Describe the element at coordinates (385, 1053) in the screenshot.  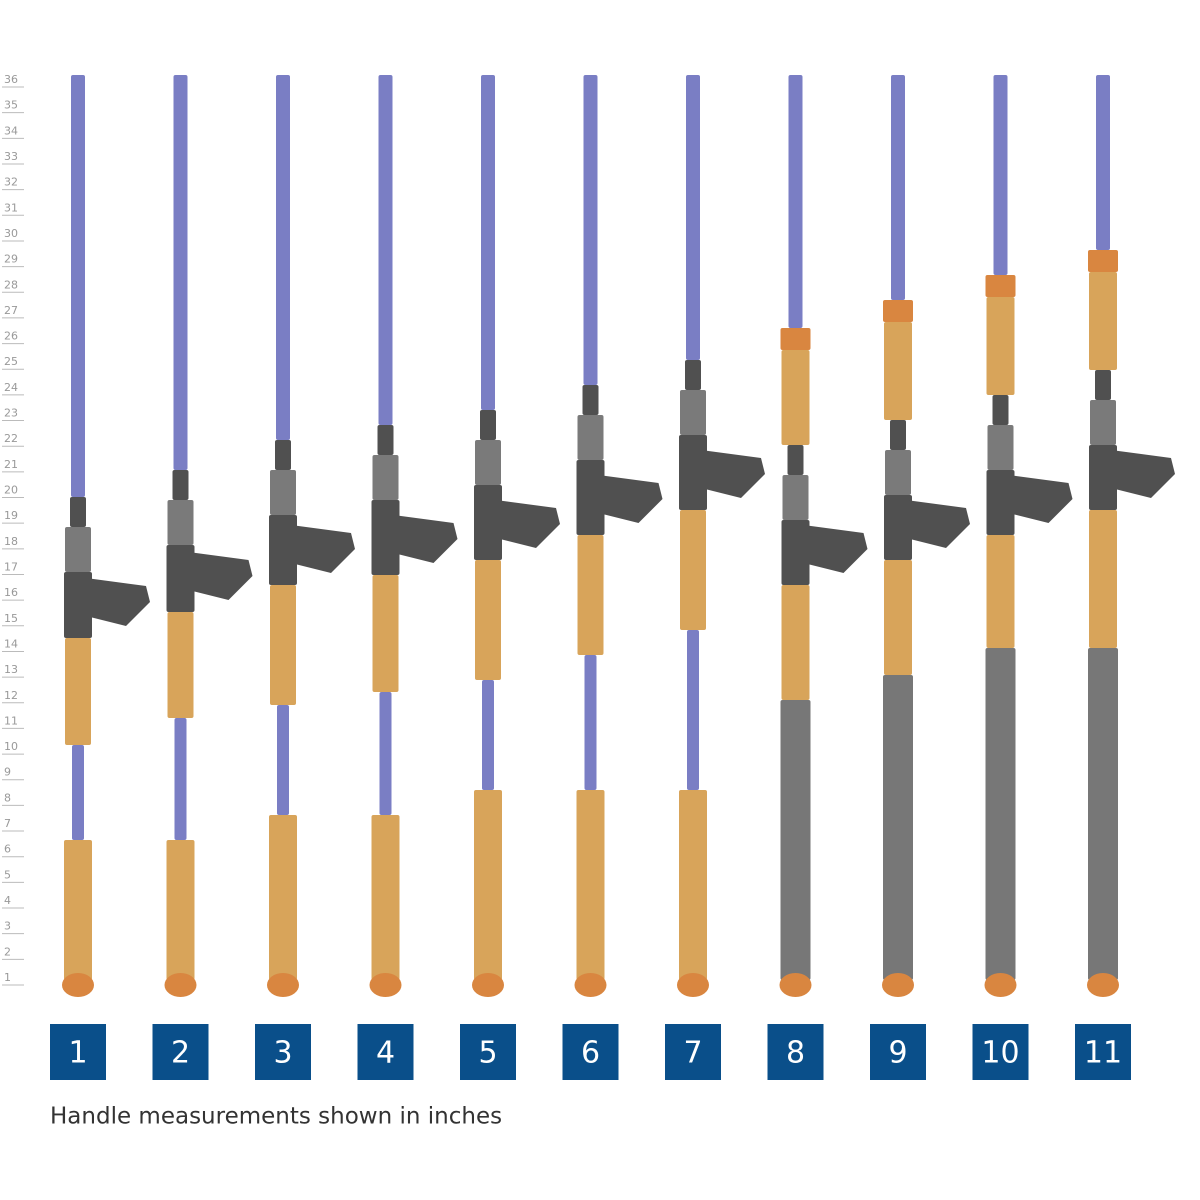
I see `handle-number: 4` at that location.